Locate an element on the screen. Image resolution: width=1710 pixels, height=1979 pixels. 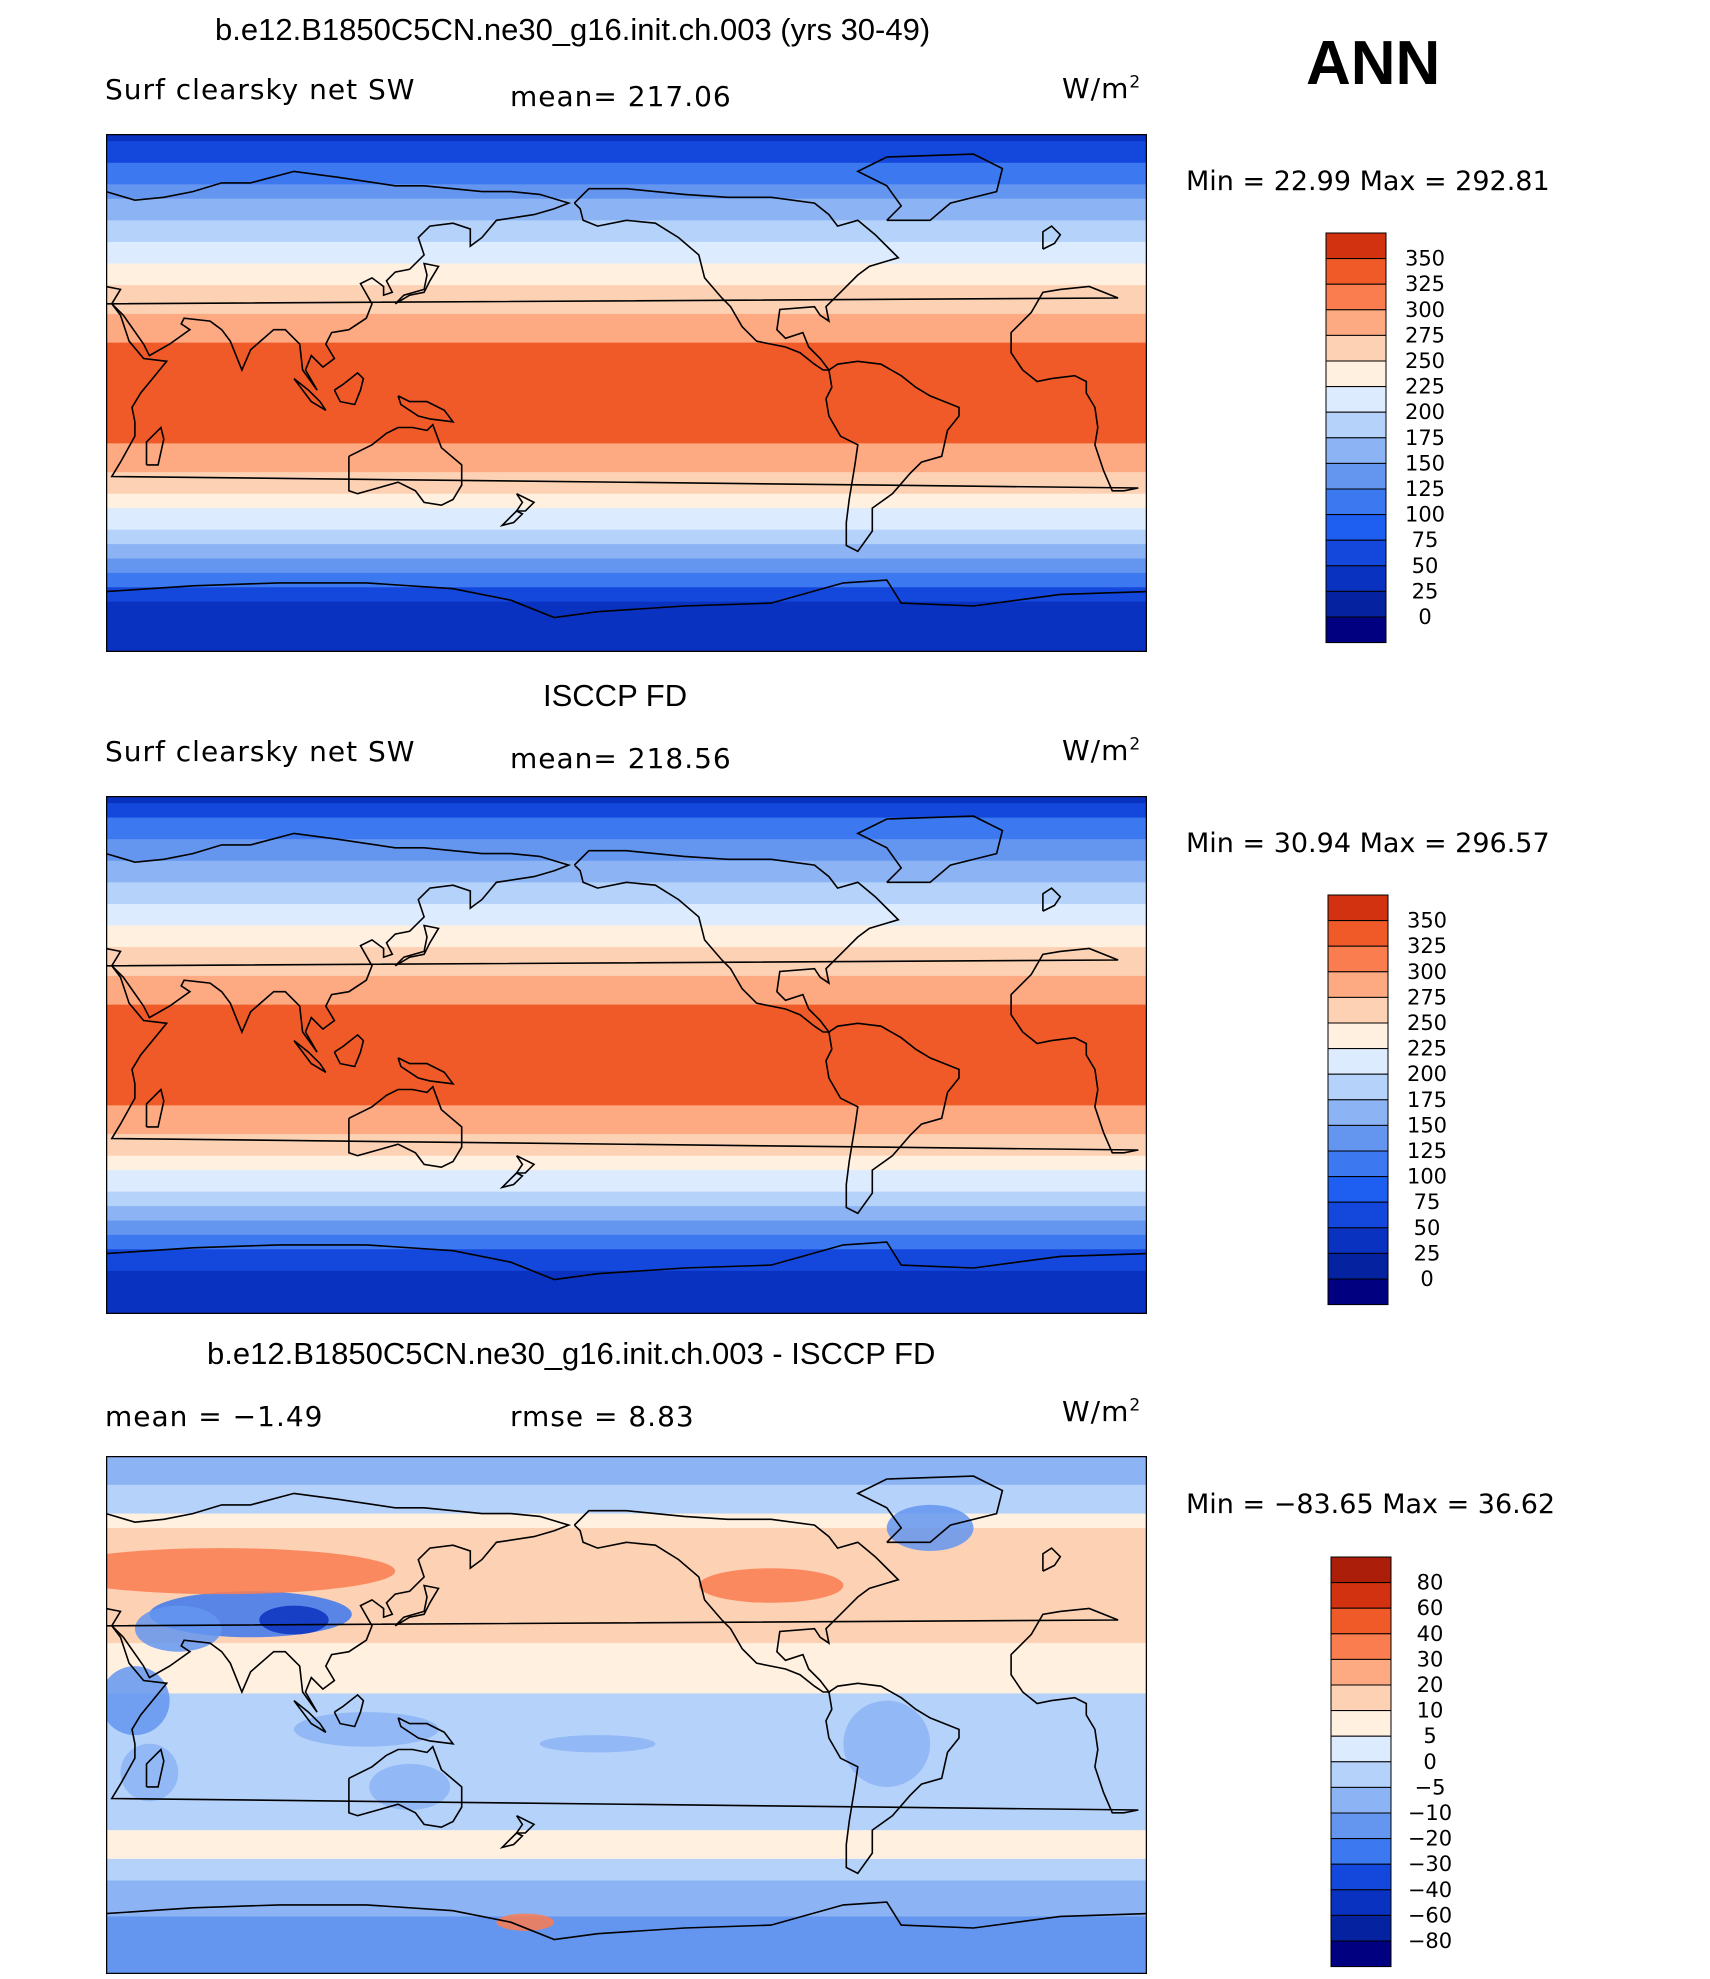
panel-1-variable-label: Surf clearsky net SW is located at coordinates (260, 89).